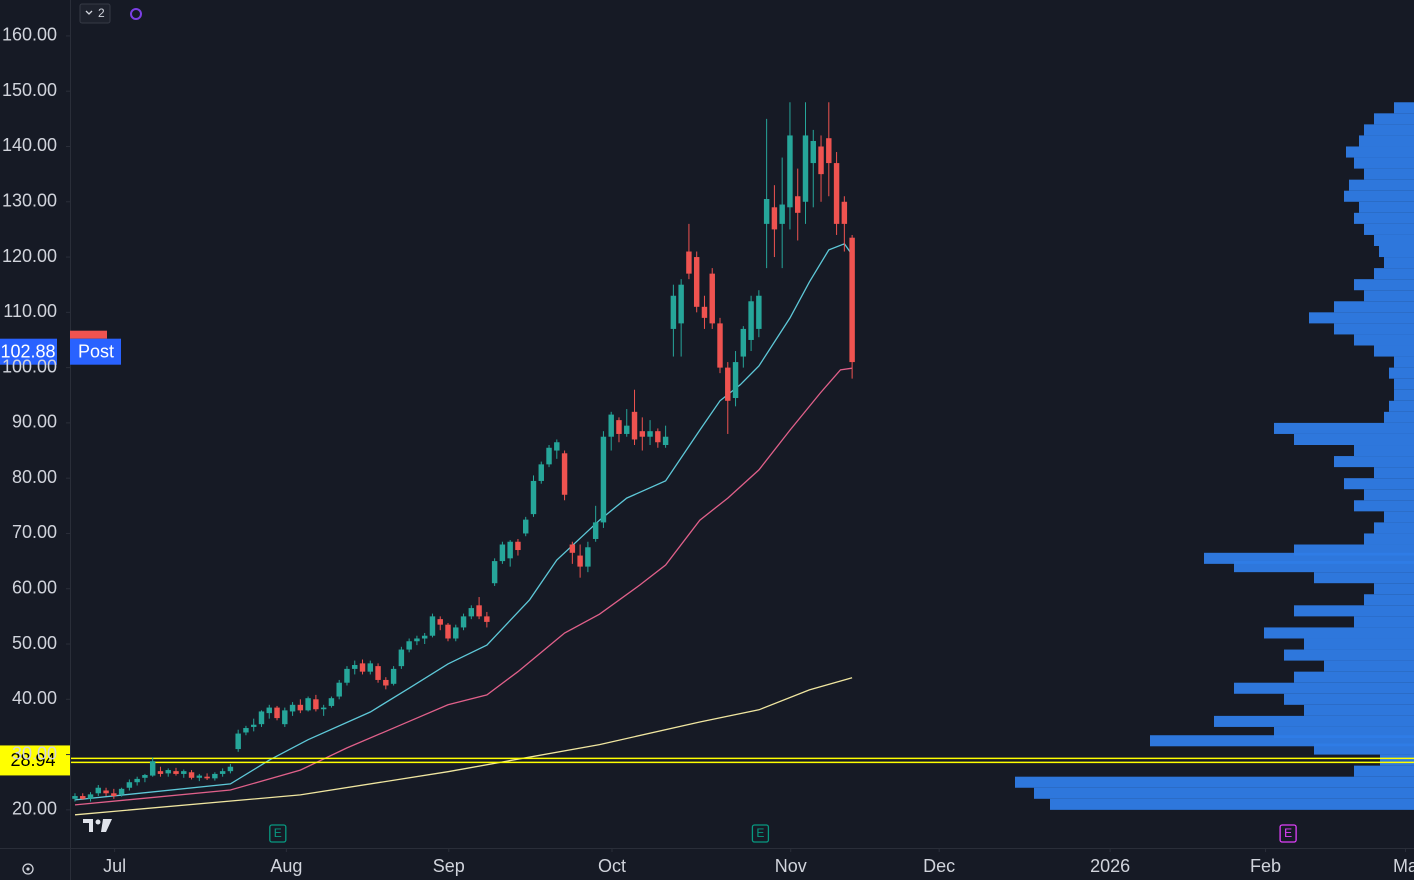  I want to click on settings-icon, so click(28, 869).